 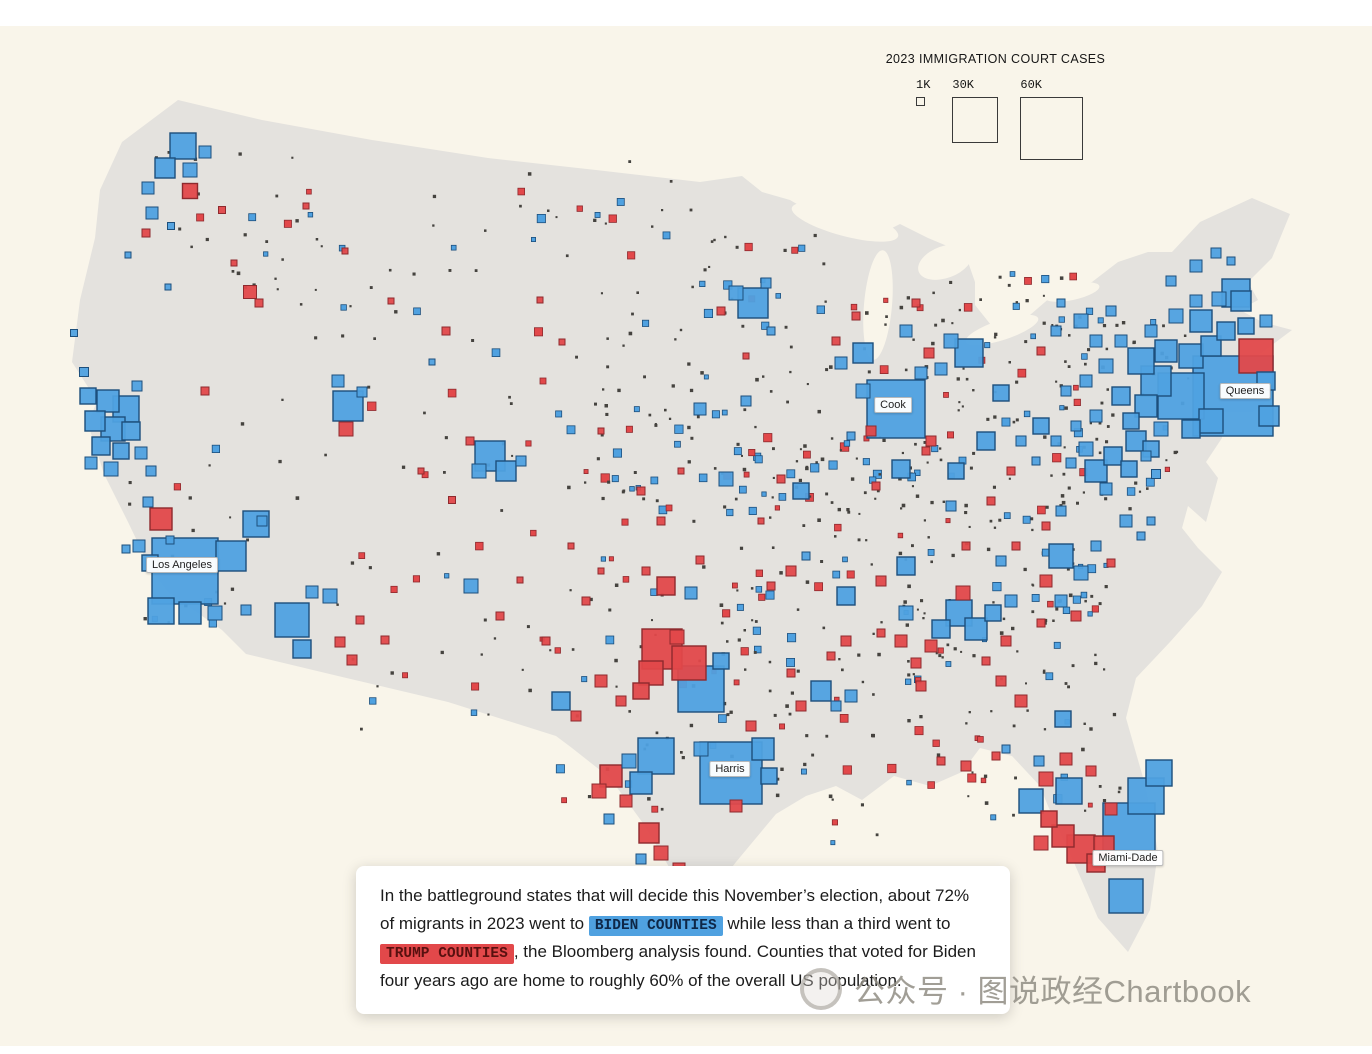 What do you see at coordinates (1245, 391) in the screenshot?
I see `county-label-queens: Queens` at bounding box center [1245, 391].